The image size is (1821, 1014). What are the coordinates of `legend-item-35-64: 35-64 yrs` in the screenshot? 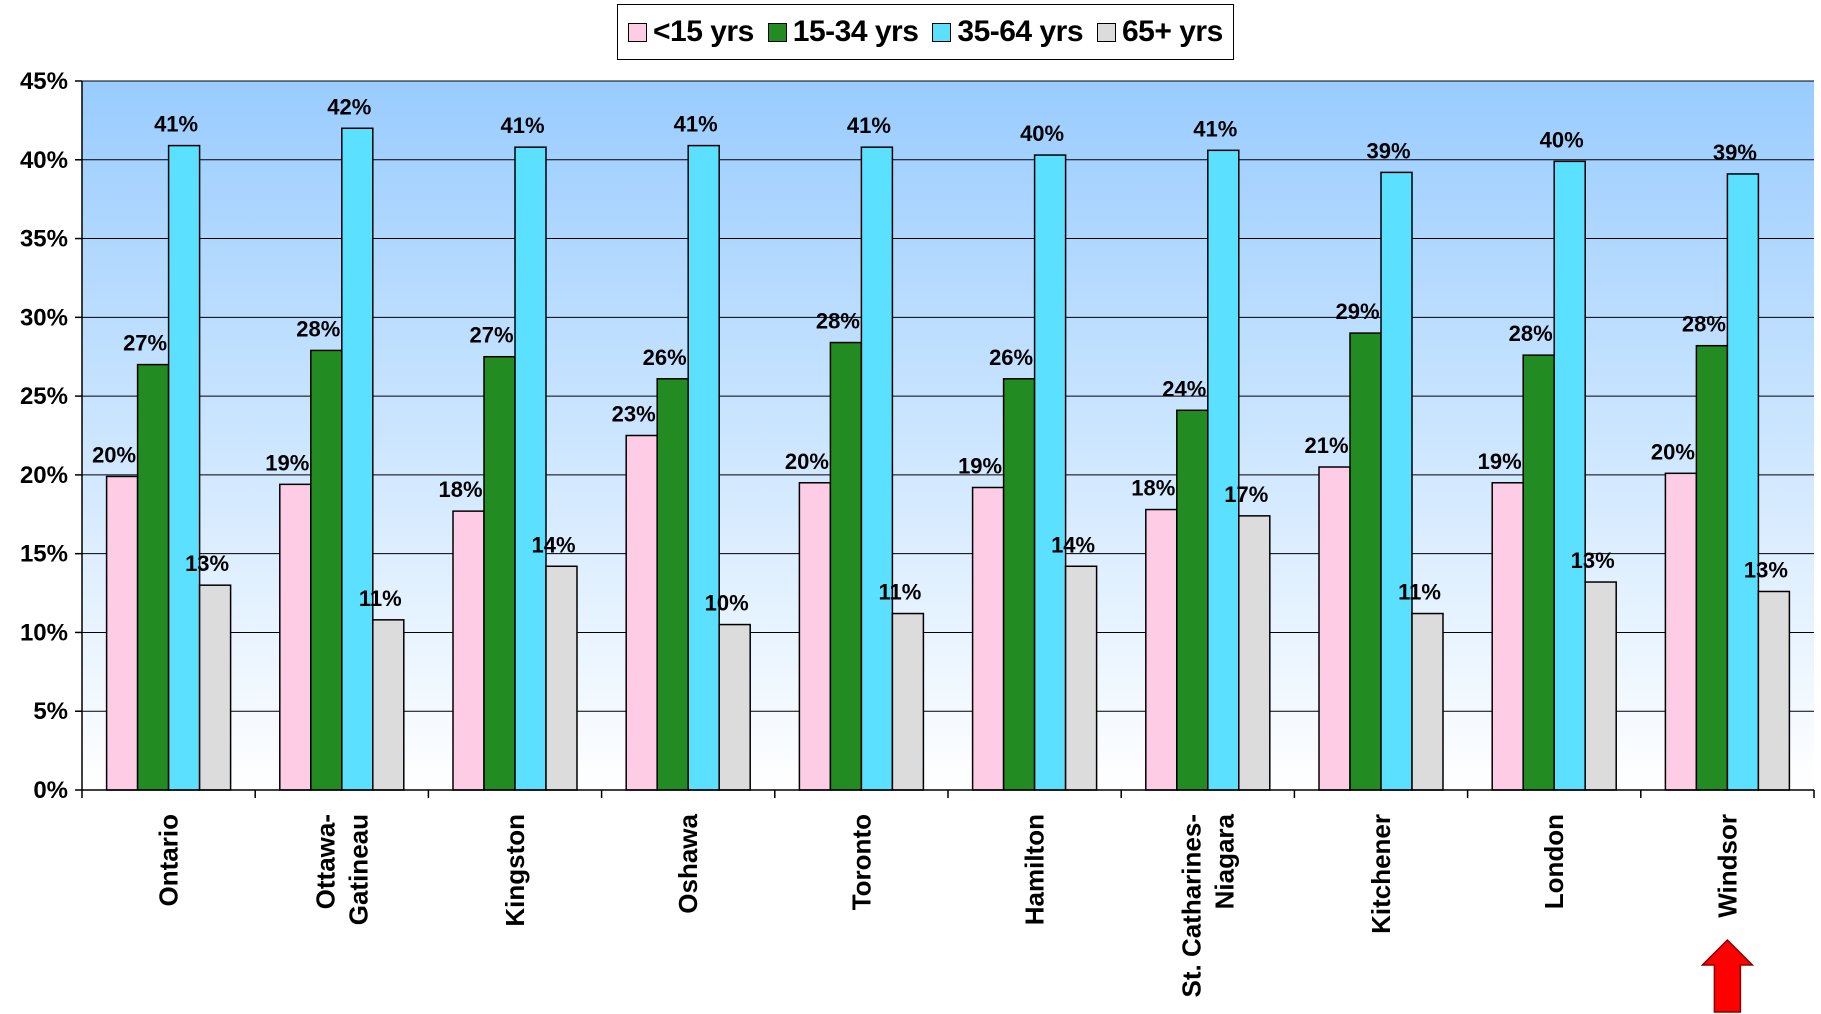 It's located at (1007, 32).